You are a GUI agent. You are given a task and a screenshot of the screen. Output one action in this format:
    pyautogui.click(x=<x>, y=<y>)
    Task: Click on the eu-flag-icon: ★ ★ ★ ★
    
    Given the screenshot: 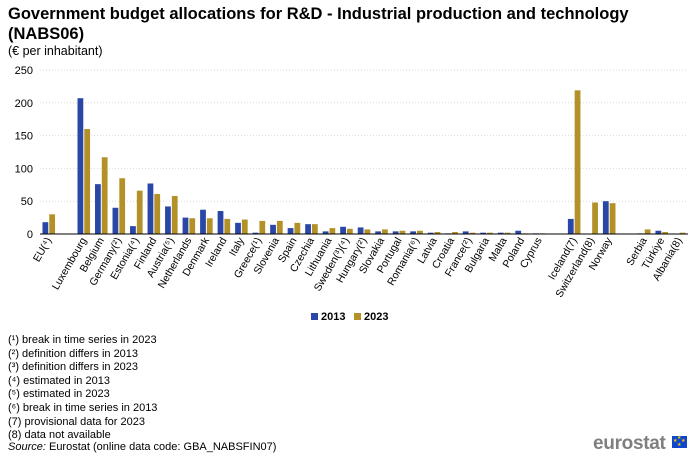 What is the action you would take?
    pyautogui.click(x=679, y=441)
    